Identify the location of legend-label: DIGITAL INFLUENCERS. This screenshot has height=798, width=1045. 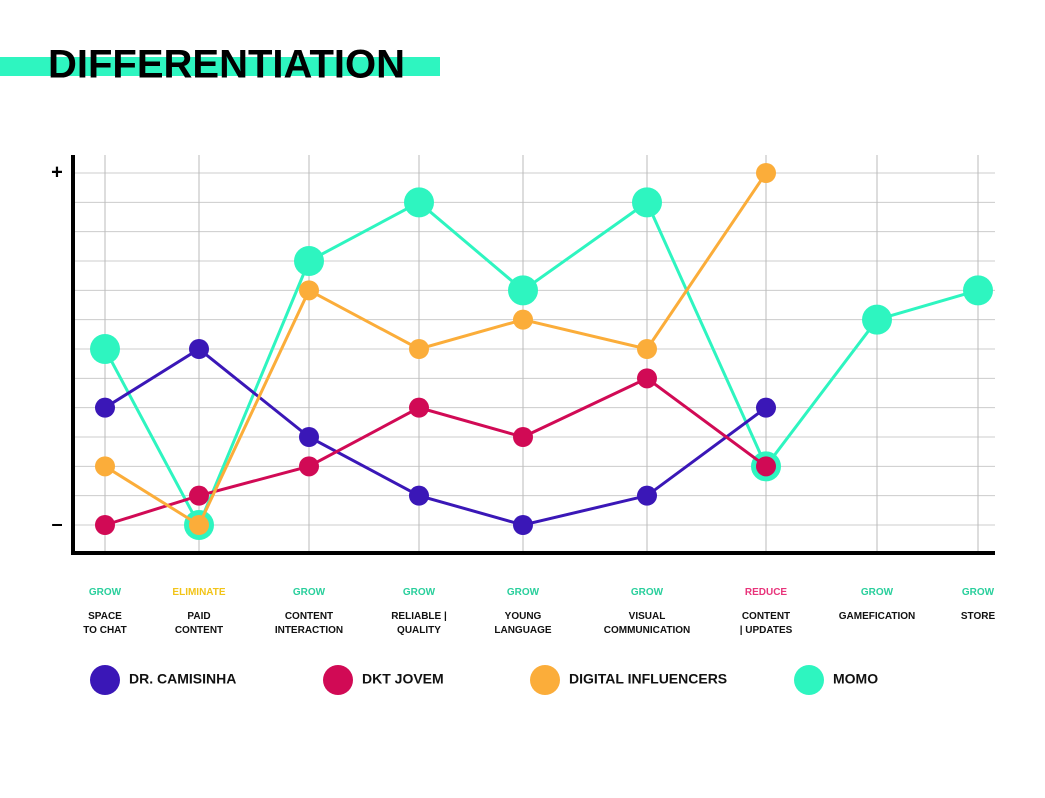
(648, 679).